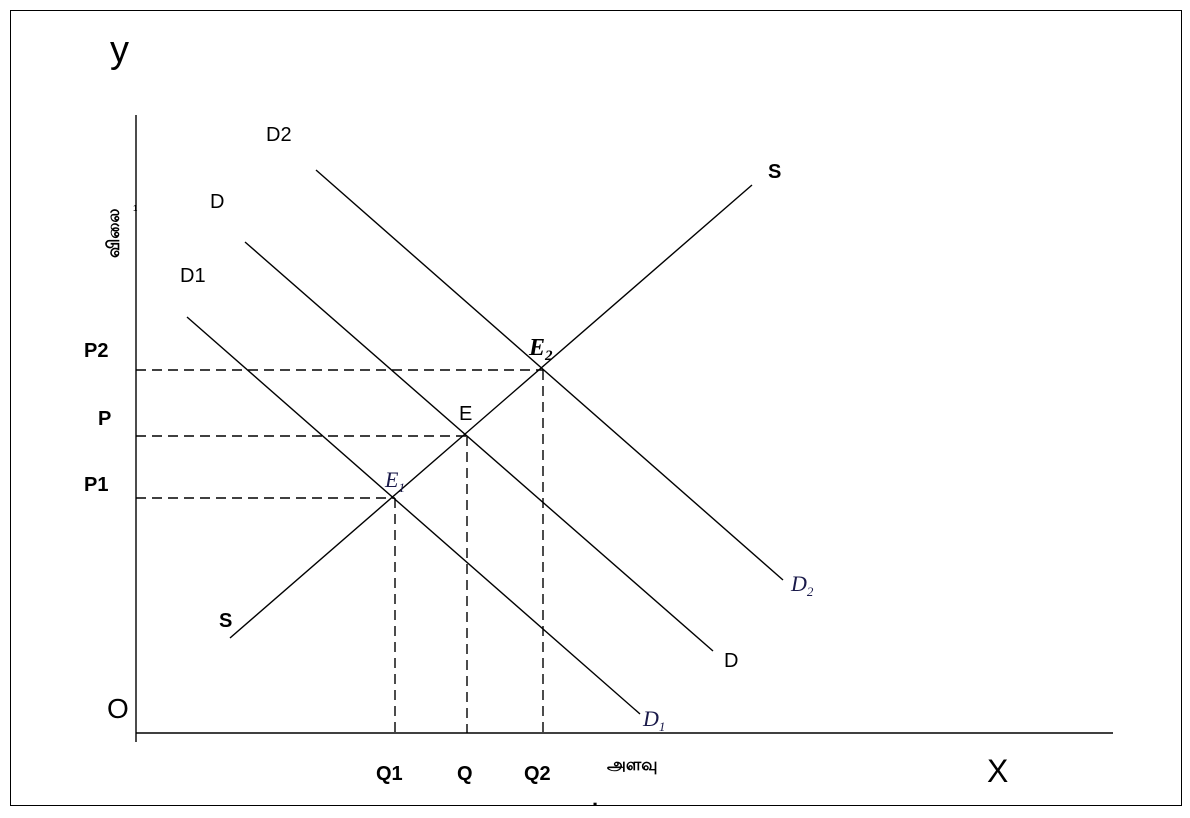 This screenshot has height=818, width=1190. What do you see at coordinates (118, 708) in the screenshot?
I see `origin-label: O` at bounding box center [118, 708].